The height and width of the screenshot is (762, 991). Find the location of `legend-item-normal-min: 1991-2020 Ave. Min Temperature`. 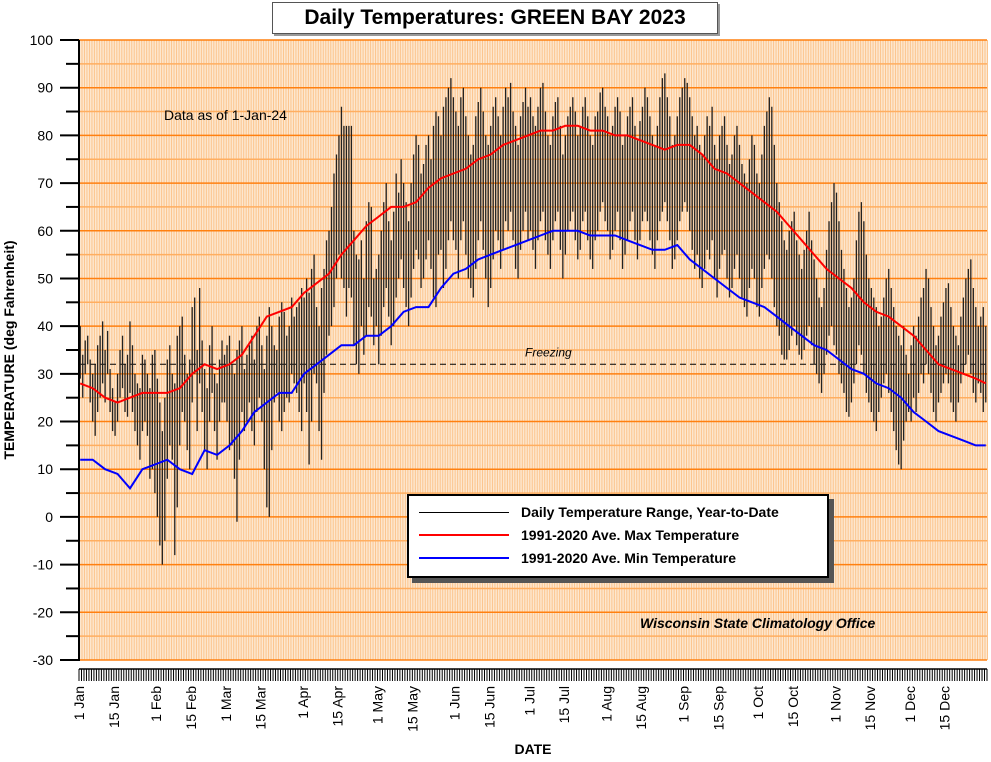

legend-item-normal-min: 1991-2020 Ave. Min Temperature is located at coordinates (577, 558).